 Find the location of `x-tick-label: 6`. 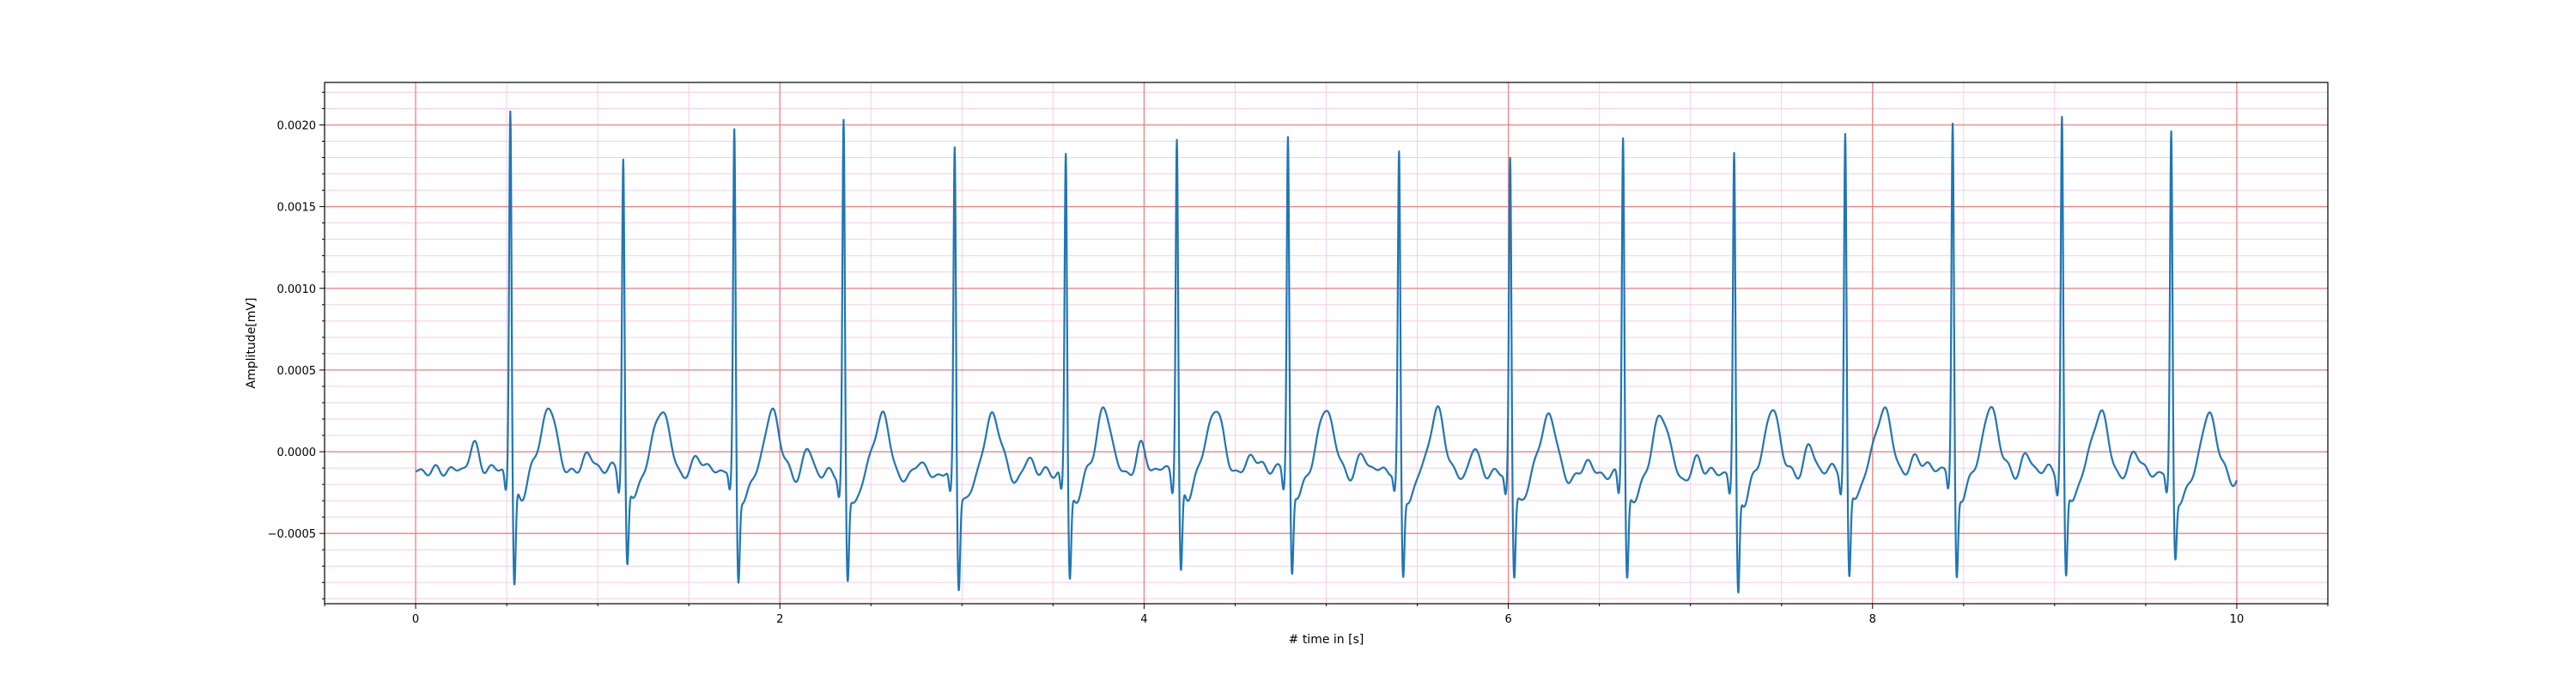

x-tick-label: 6 is located at coordinates (1507, 619).